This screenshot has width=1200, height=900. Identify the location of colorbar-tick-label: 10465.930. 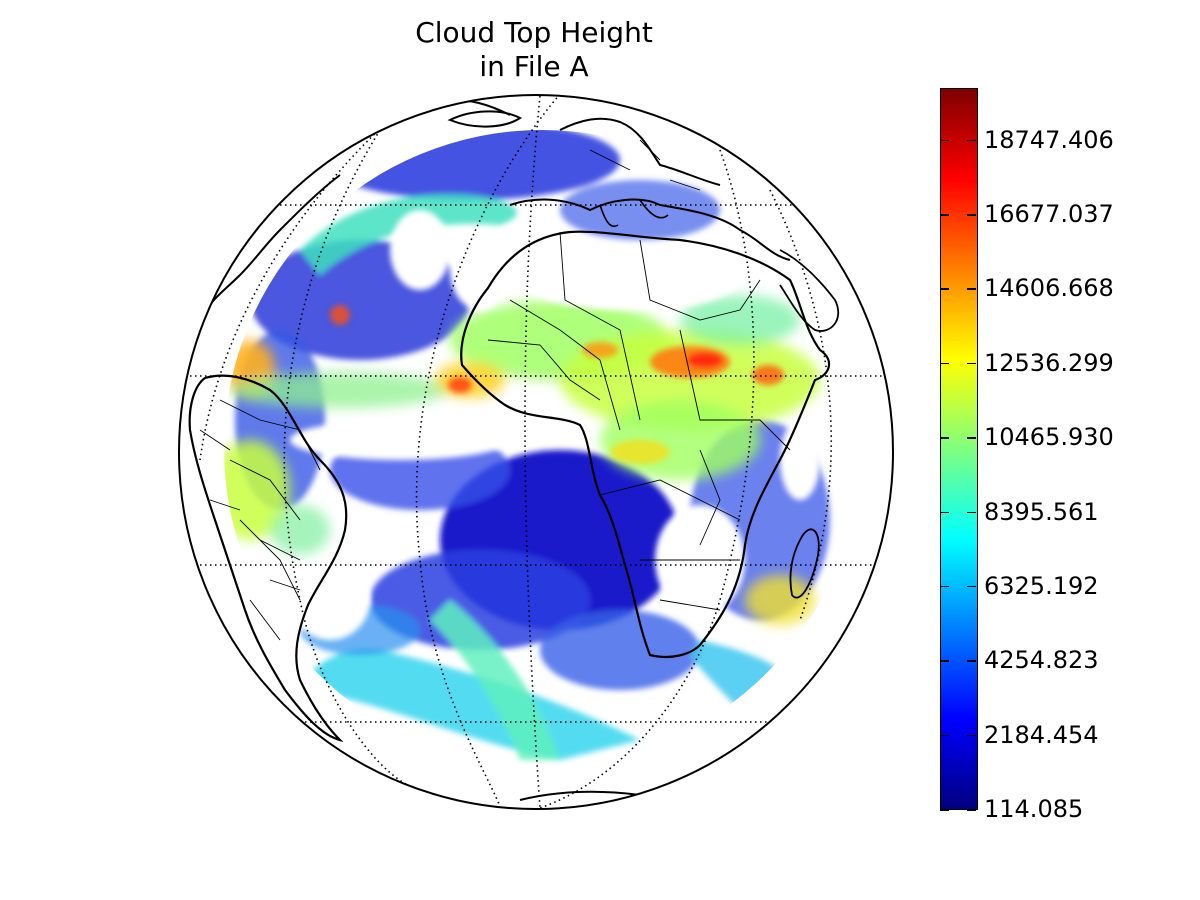
(1049, 437).